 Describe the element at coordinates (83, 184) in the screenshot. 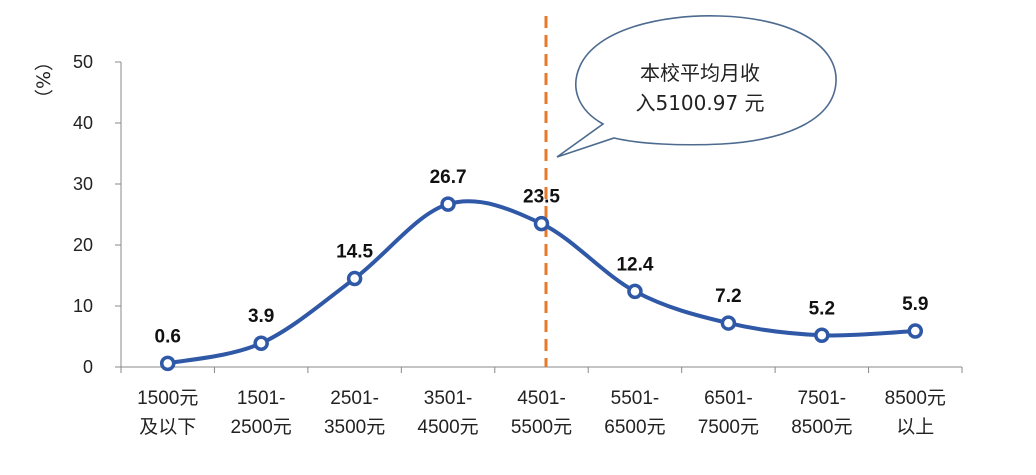

I see `y-tick-label: 30` at that location.